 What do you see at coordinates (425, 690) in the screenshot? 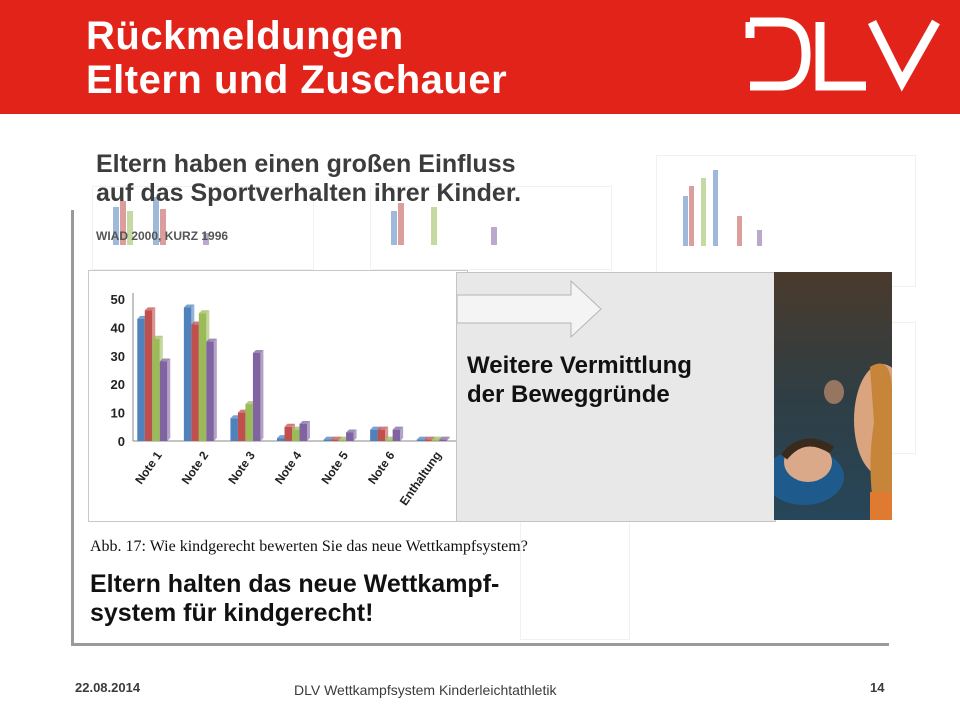
I see `footer-title: DLV Wettkampfsystem Kinderleichtathletik` at bounding box center [425, 690].